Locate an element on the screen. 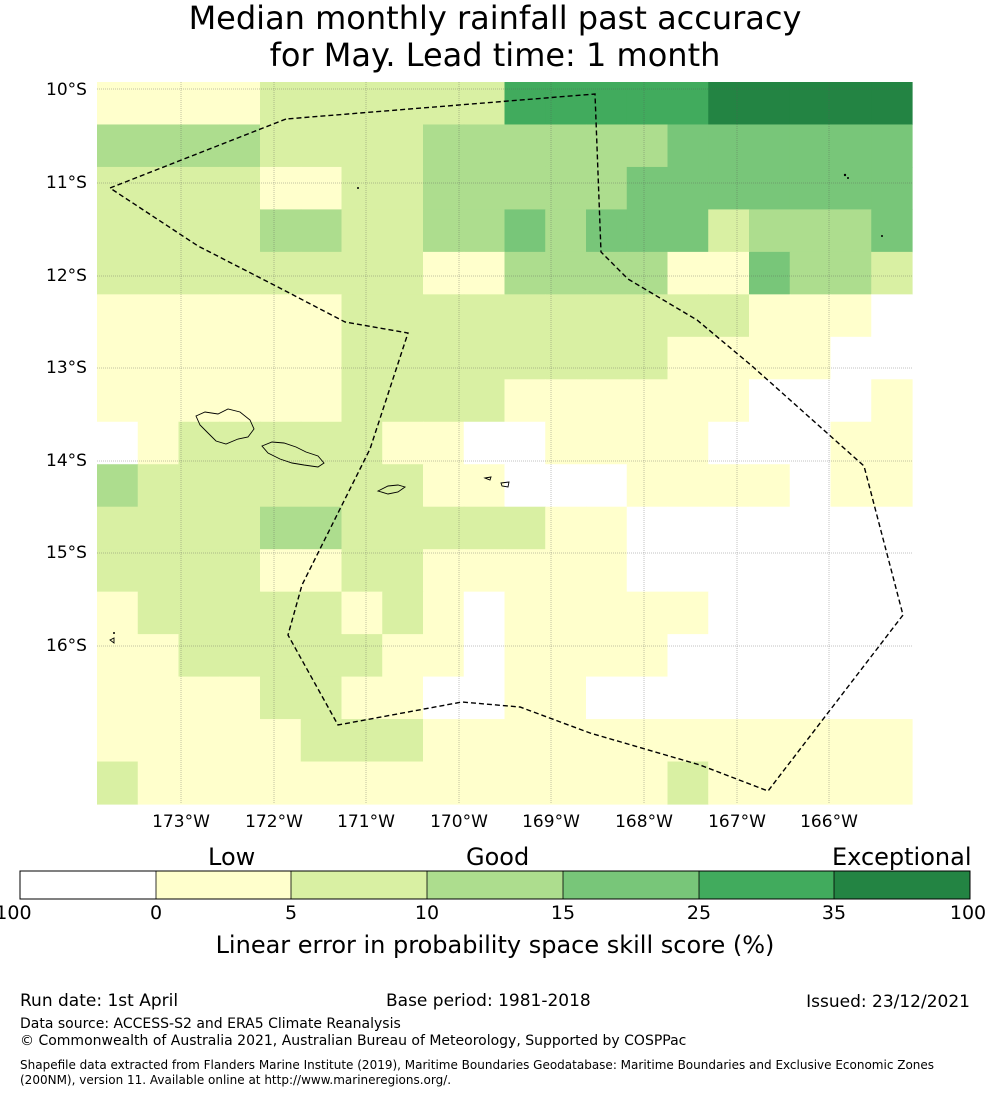 The image size is (990, 1095). lat-label-12s: 12°S is located at coordinates (66, 276).